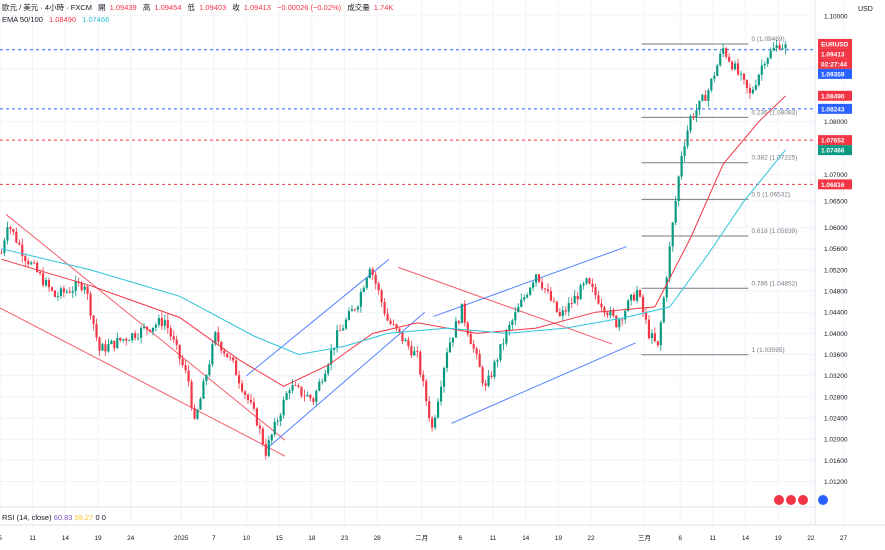 The width and height of the screenshot is (885, 550). Describe the element at coordinates (836, 397) in the screenshot. I see `y-tick-label: 1.02800` at that location.